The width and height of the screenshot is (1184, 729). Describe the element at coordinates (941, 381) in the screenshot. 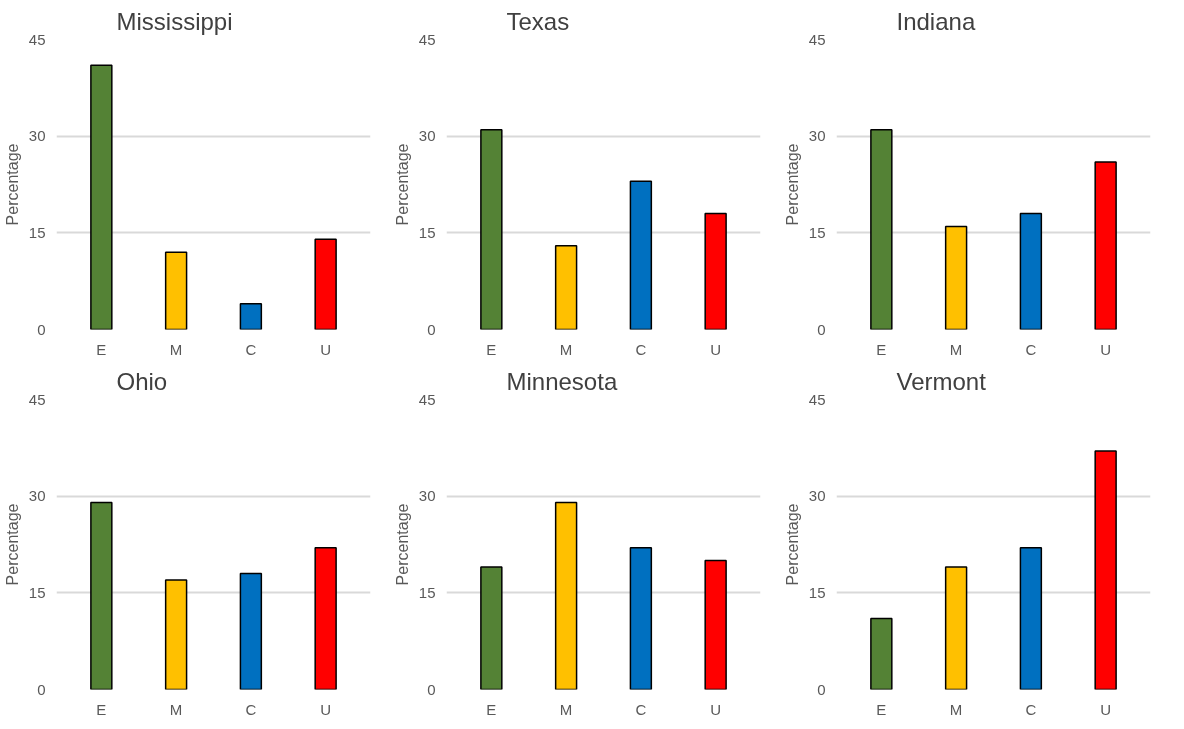

I see `chart-title: Vermont` at that location.